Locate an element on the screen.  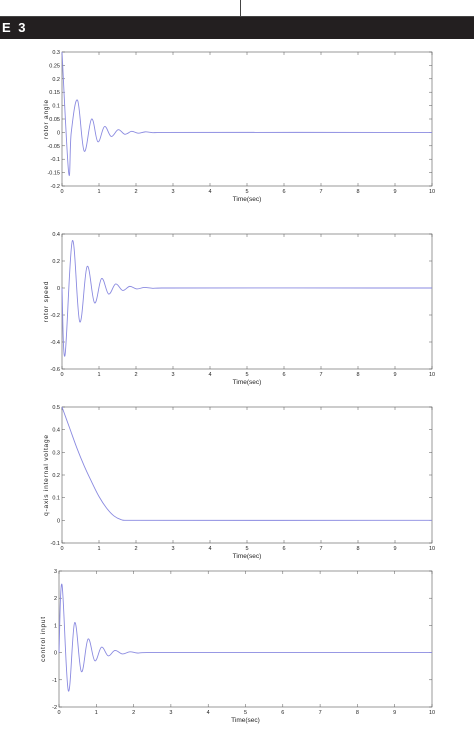
y-axis-label: q-axis internal voltage is located at coordinates (46, 475).